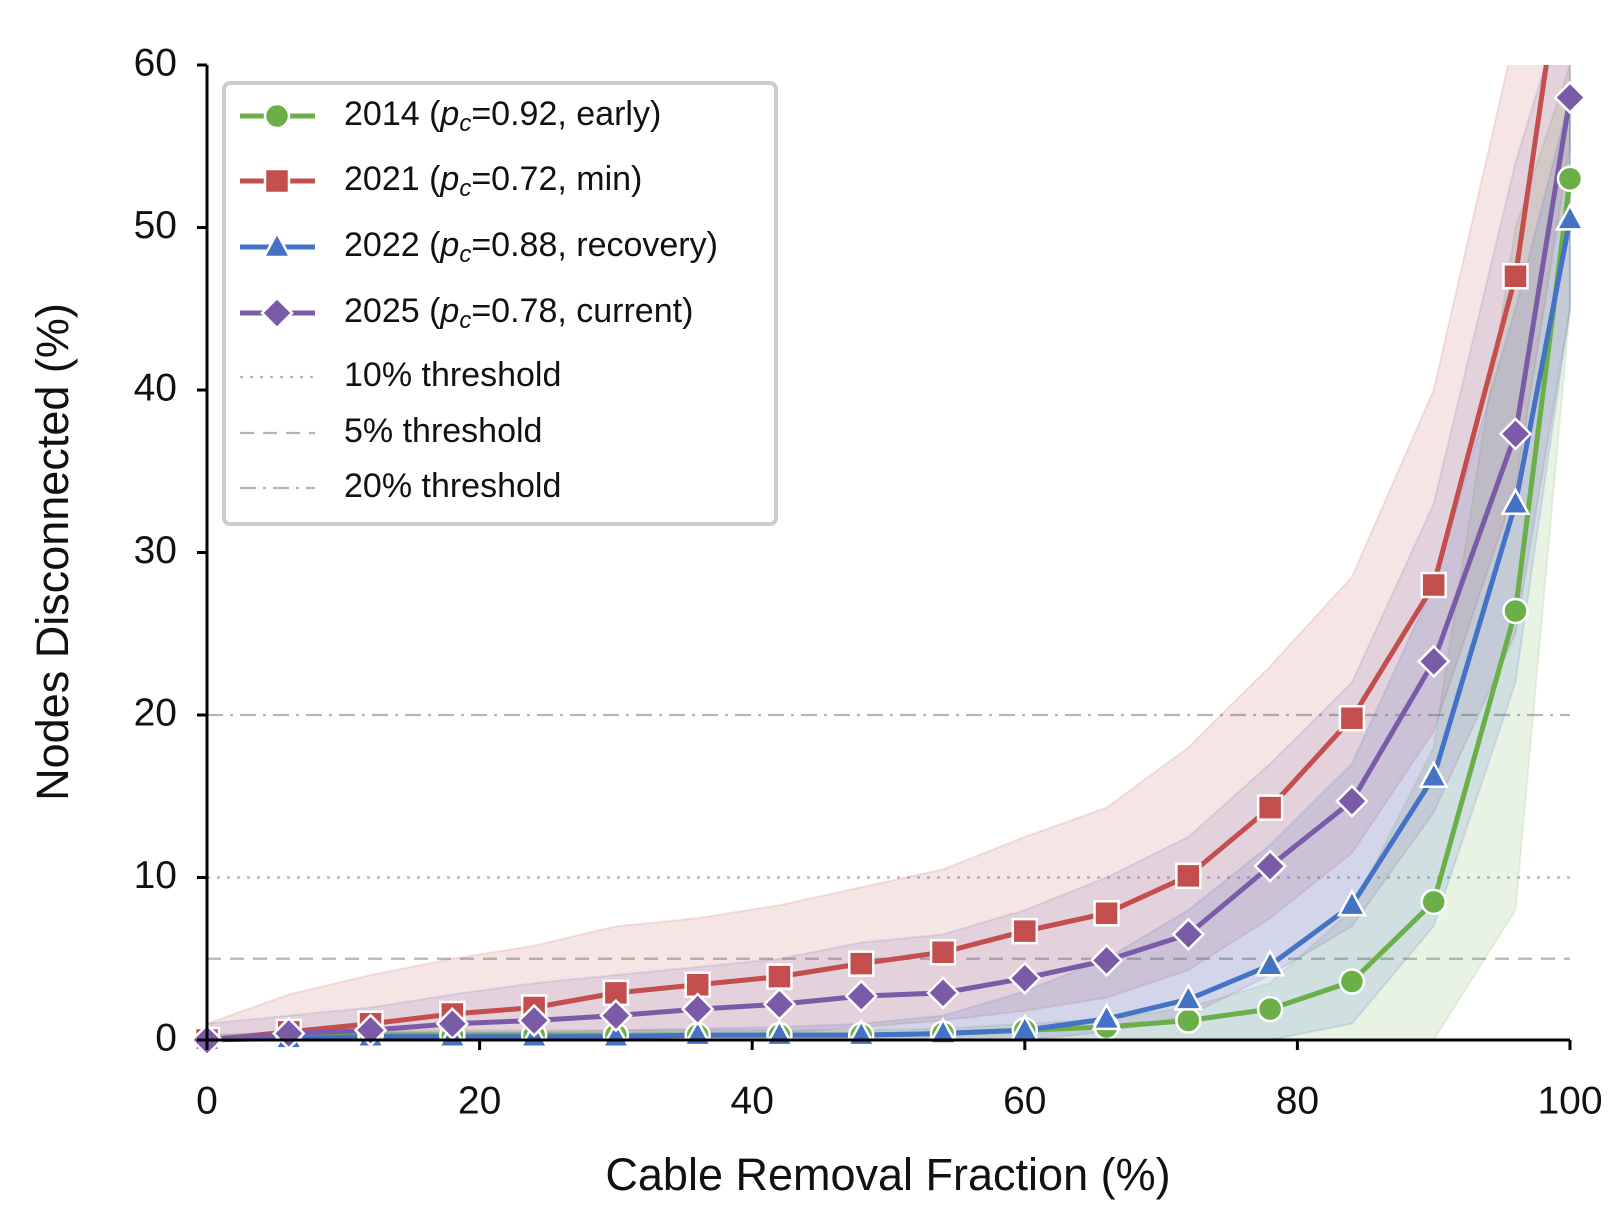 This screenshot has width=1620, height=1224. What do you see at coordinates (155, 875) in the screenshot?
I see `y-tick-label: 10` at bounding box center [155, 875].